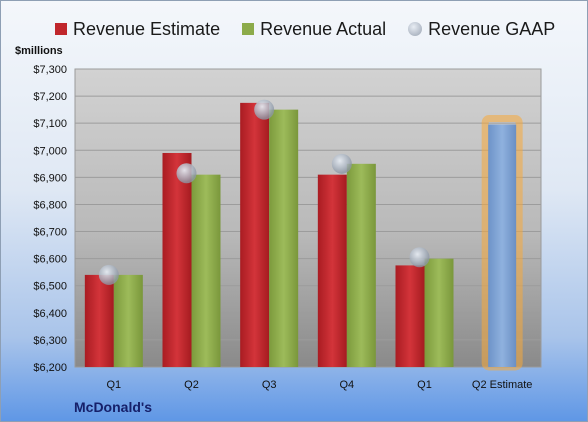  What do you see at coordinates (50, 97) in the screenshot?
I see `y-tick-label: $7,200` at bounding box center [50, 97].